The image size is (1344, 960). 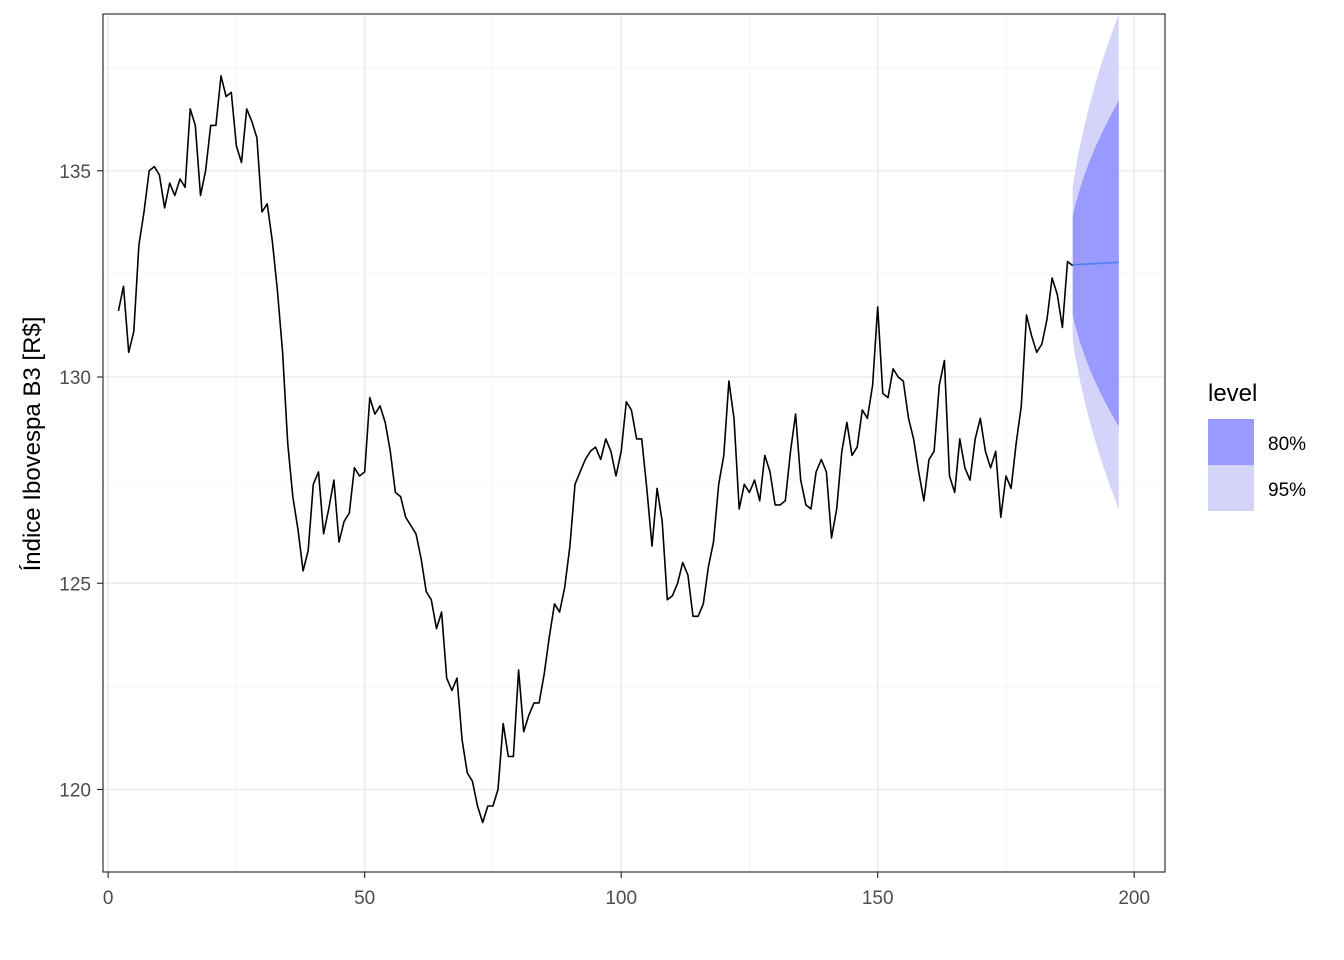 I want to click on legend-label-95: 95%, so click(x=1287, y=490).